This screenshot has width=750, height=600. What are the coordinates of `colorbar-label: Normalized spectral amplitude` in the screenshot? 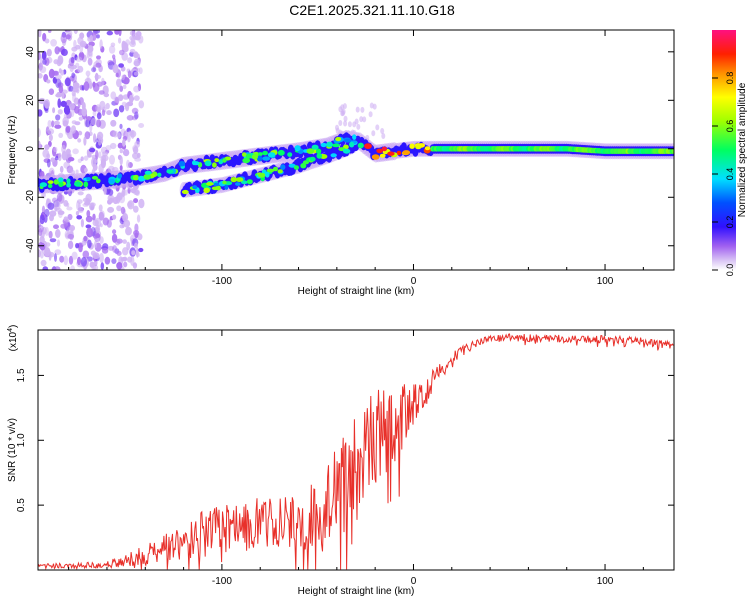 It's located at (742, 149).